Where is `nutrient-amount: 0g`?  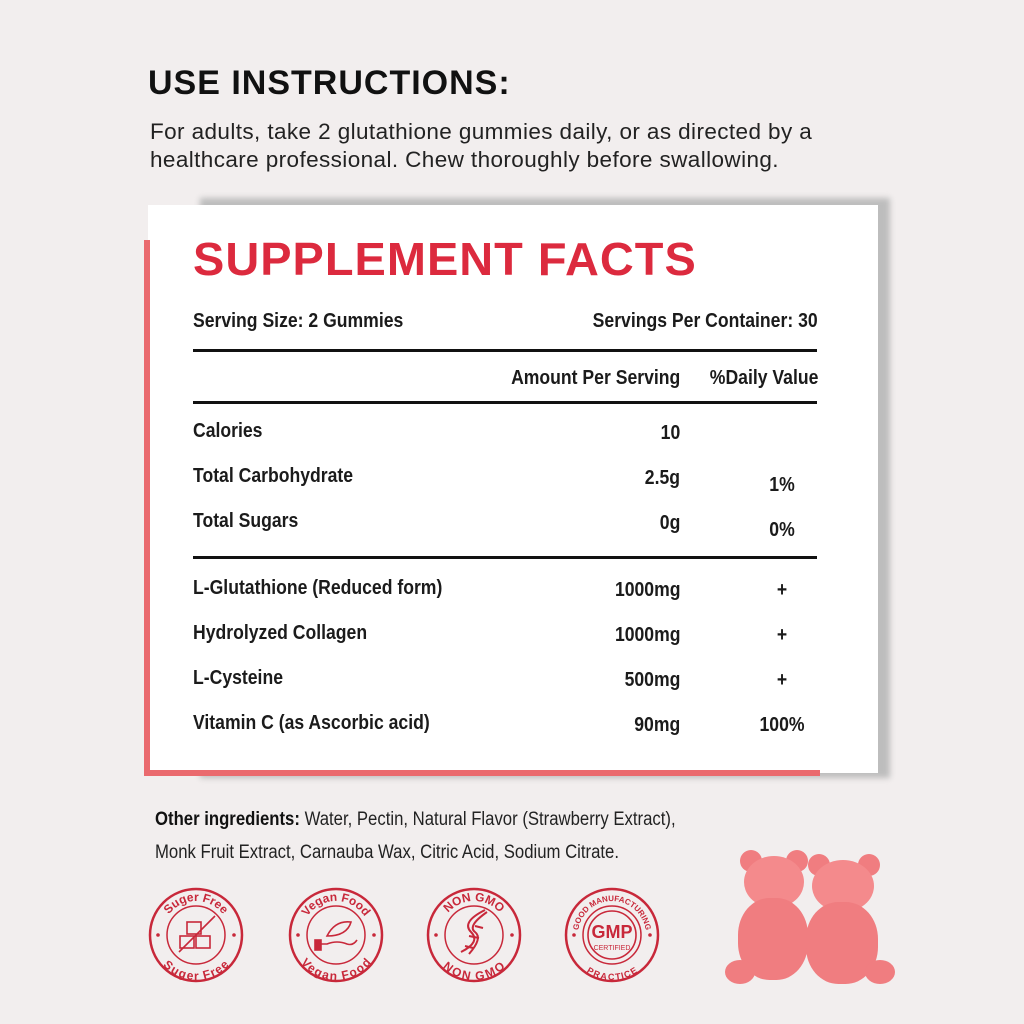
nutrient-amount: 0g is located at coordinates (669, 523).